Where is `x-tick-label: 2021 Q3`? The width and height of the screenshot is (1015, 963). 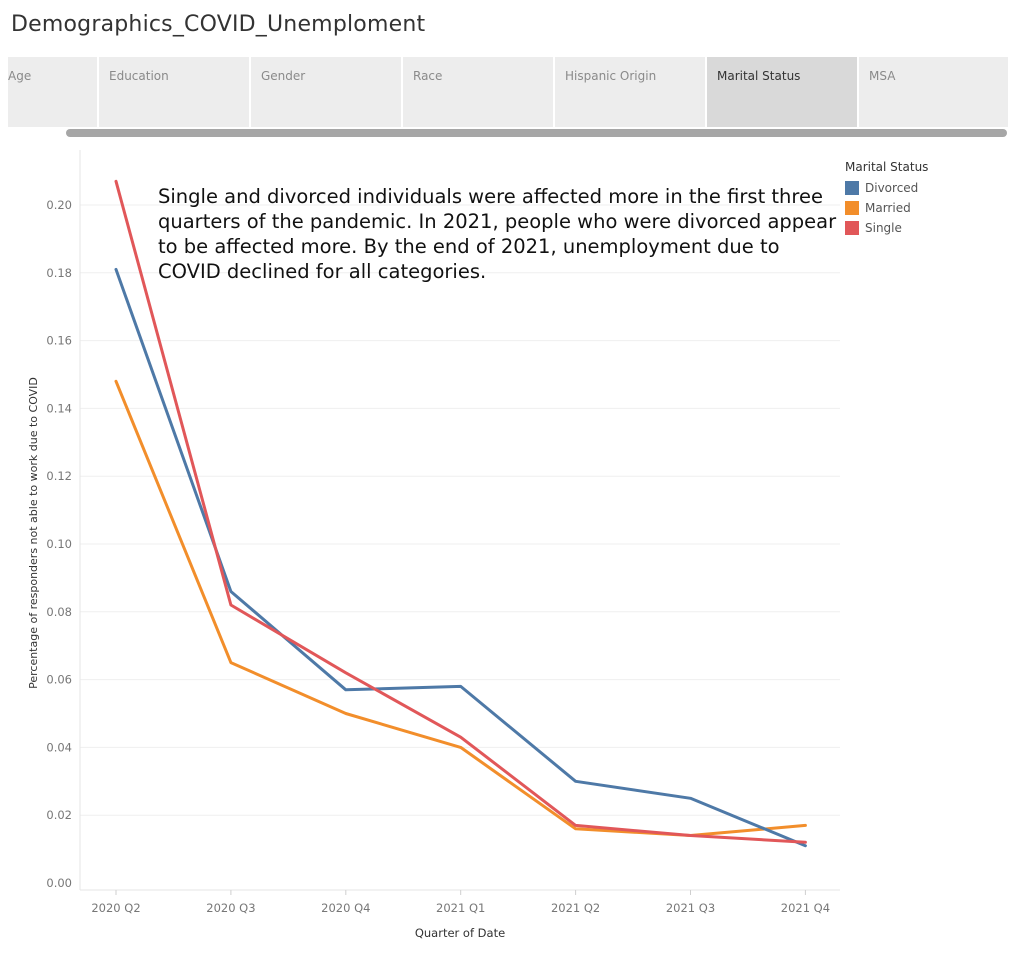
x-tick-label: 2021 Q3 is located at coordinates (690, 908).